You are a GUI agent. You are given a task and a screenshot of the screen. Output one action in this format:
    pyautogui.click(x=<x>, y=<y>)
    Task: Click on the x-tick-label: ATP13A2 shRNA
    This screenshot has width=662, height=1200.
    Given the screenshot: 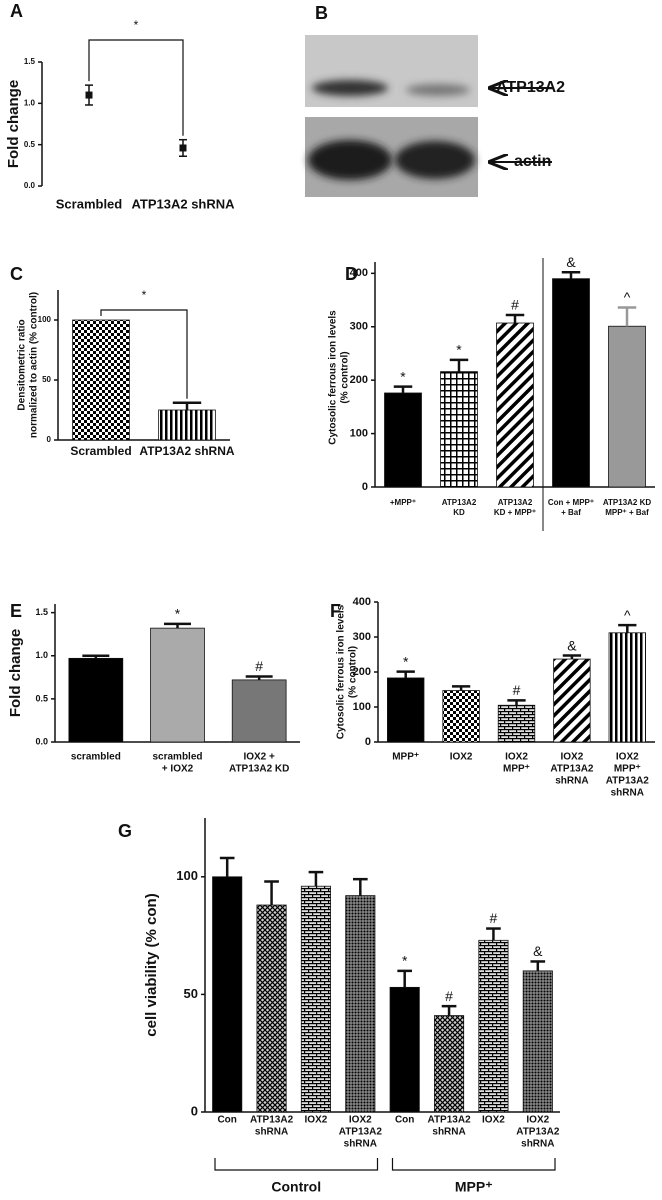 What is the action you would take?
    pyautogui.click(x=186, y=451)
    